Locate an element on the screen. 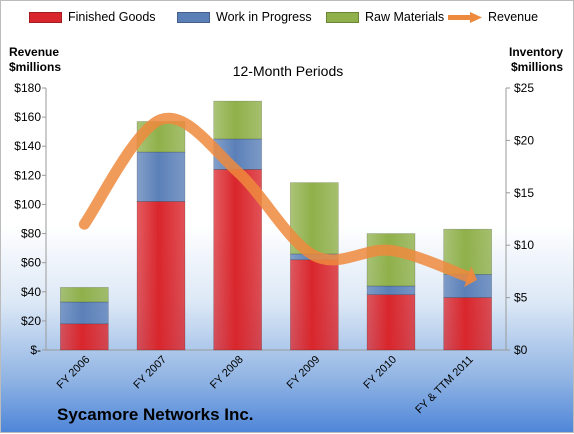 The width and height of the screenshot is (574, 434). left-tick-label: $120 is located at coordinates (27, 175).